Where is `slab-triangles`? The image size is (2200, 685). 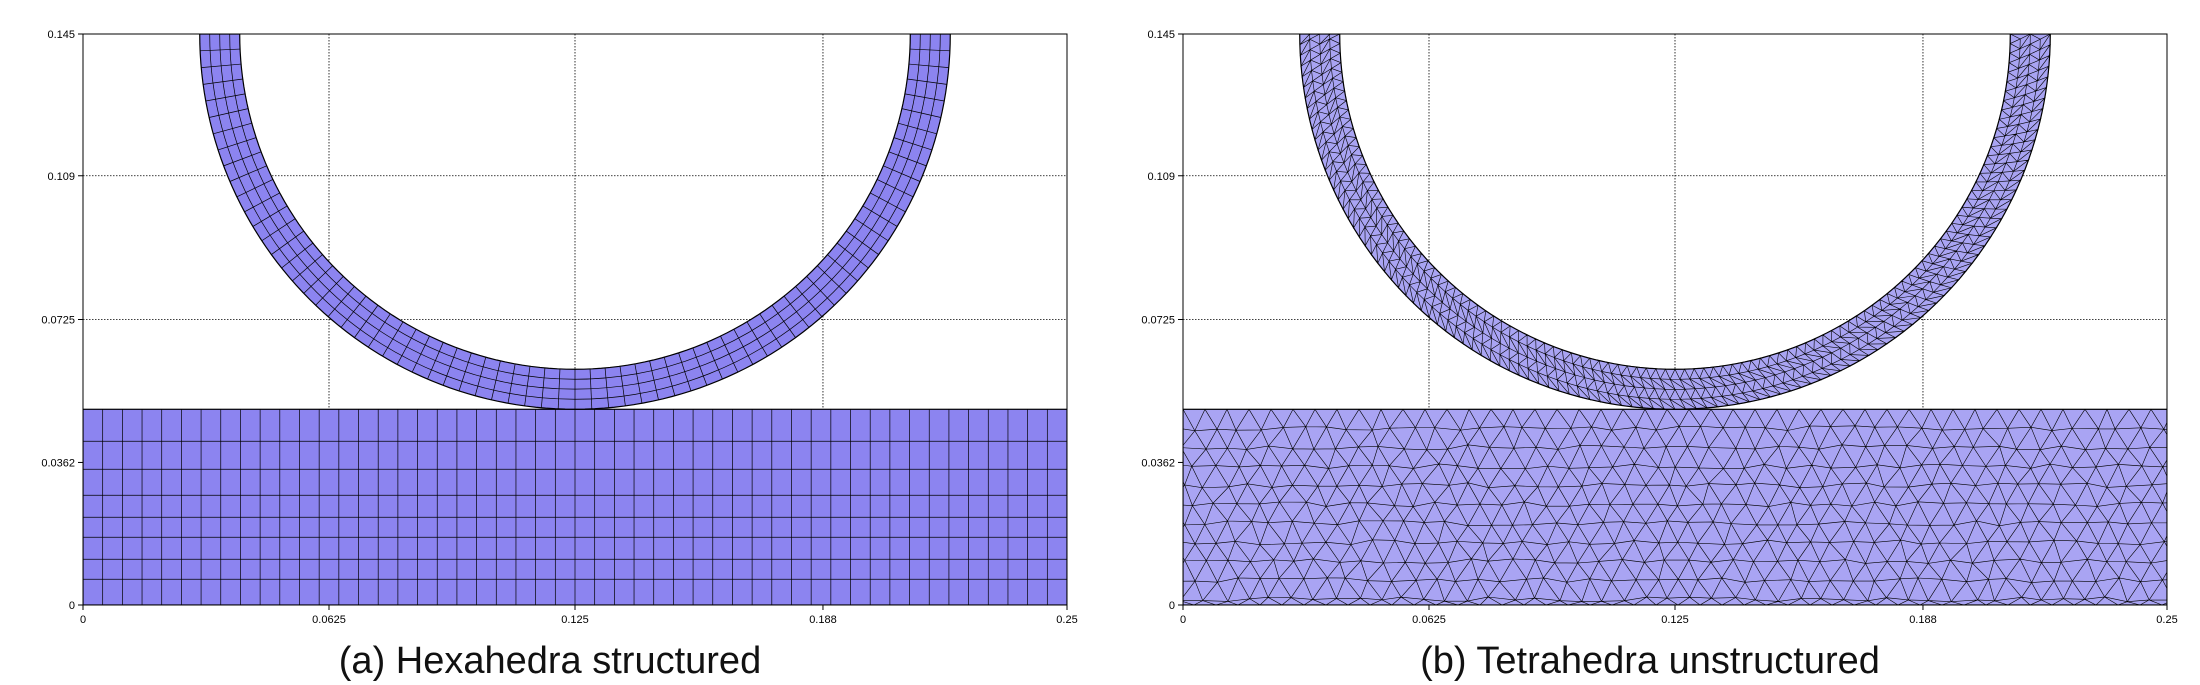
slab-triangles is located at coordinates (1675, 507).